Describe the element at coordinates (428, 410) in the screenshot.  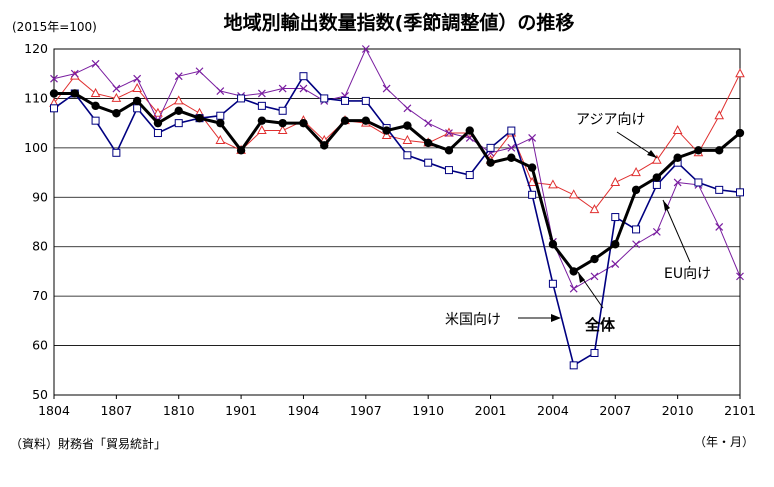
I see `x-tick-label: 1910` at that location.